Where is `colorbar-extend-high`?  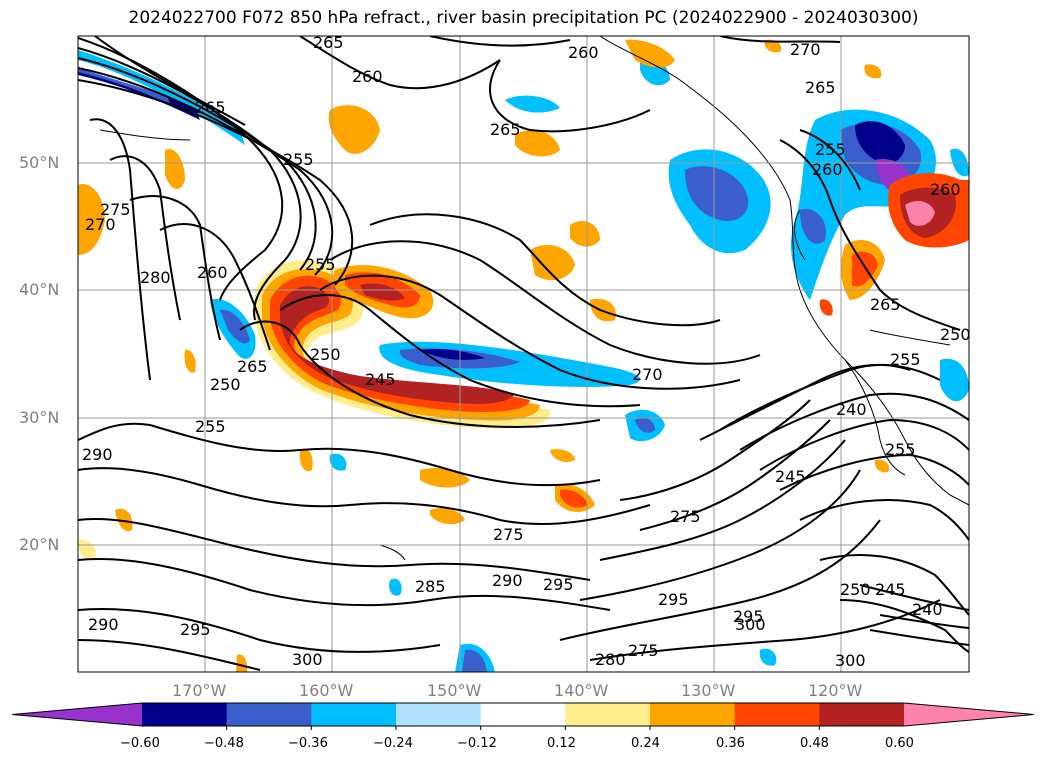
colorbar-extend-high is located at coordinates (969, 714).